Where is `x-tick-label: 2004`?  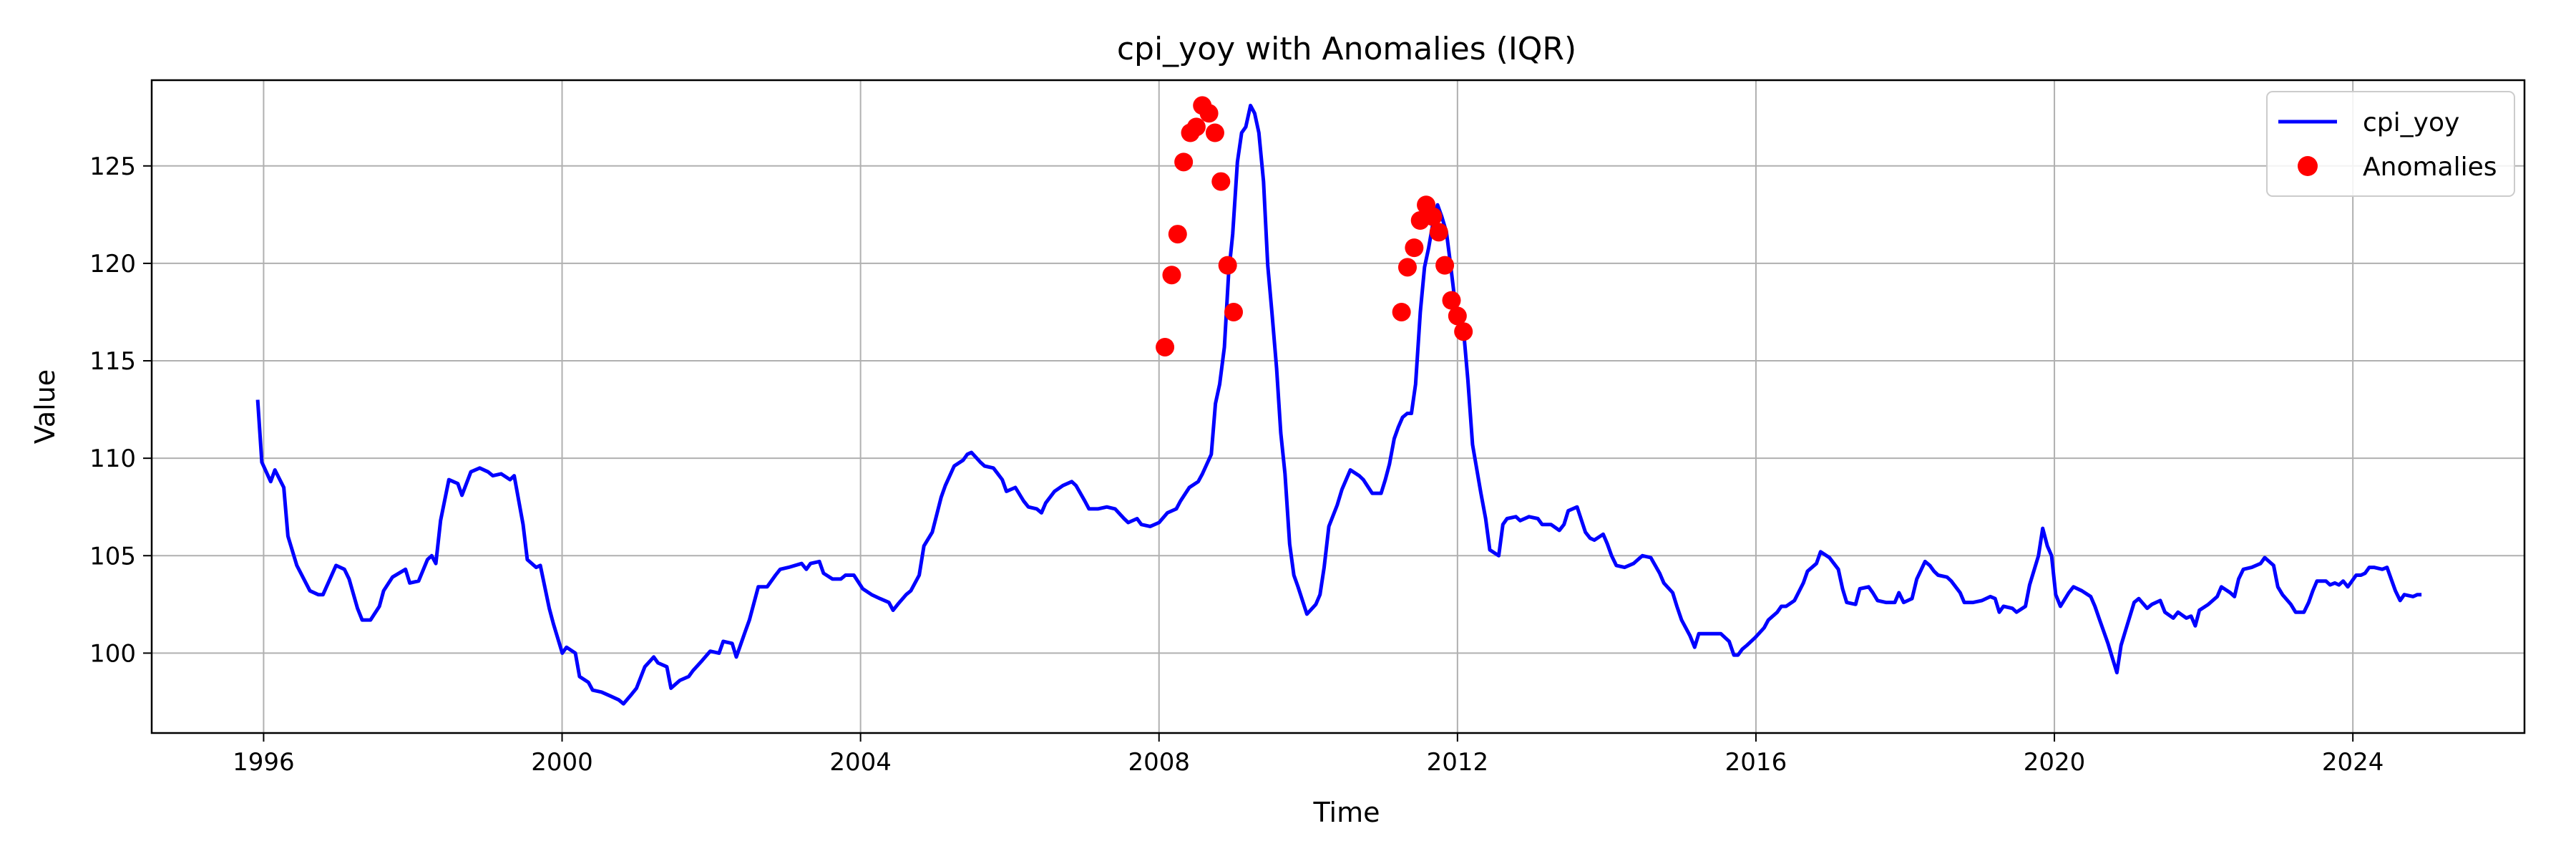 x-tick-label: 2004 is located at coordinates (860, 762).